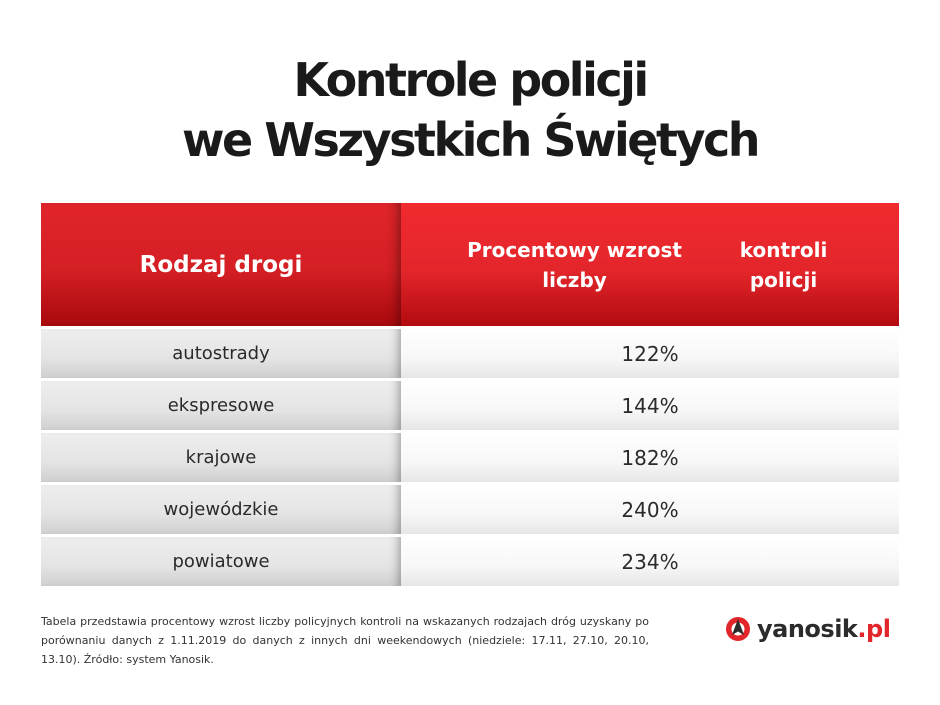 The height and width of the screenshot is (705, 940). I want to click on table-row: wojewódzkie 240%, so click(470, 508).